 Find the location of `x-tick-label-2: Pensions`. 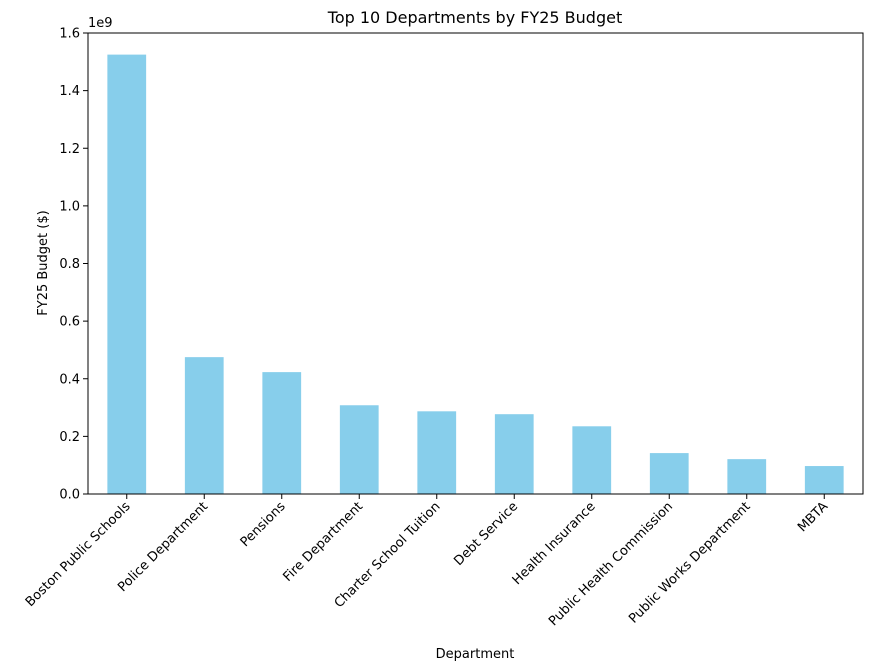

x-tick-label-2: Pensions is located at coordinates (263, 524).